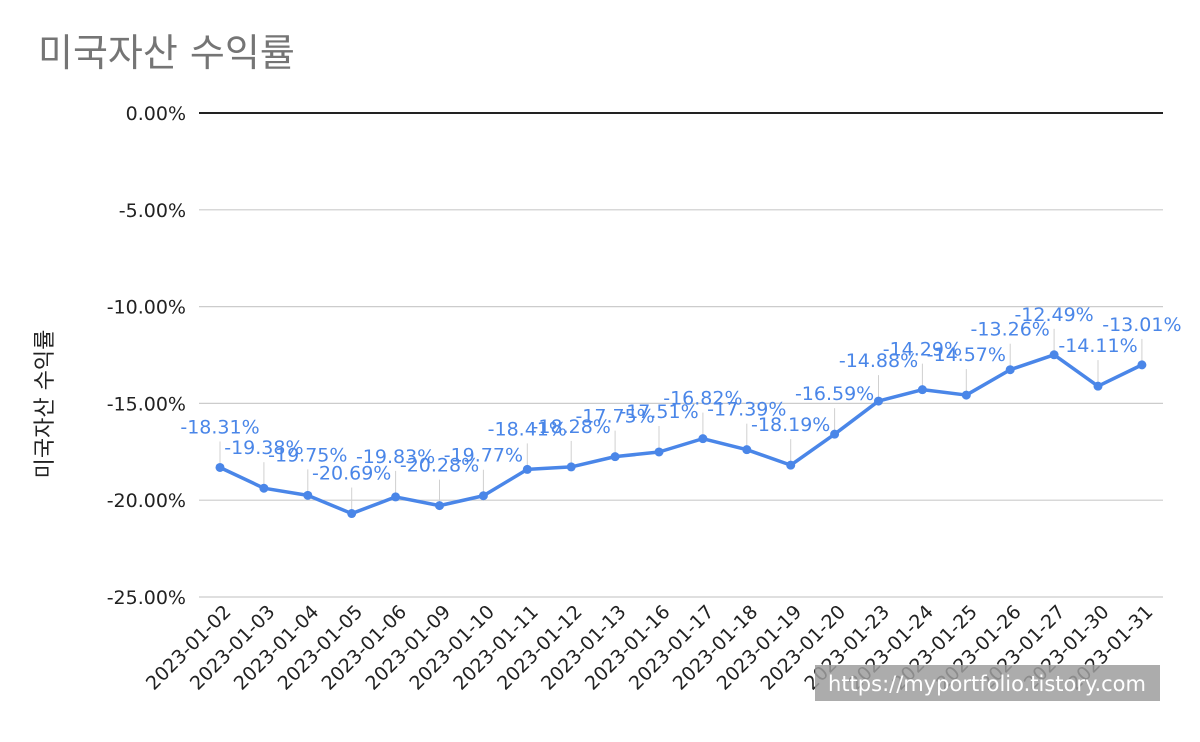  What do you see at coordinates (483, 456) in the screenshot?
I see `data-label: -19.77%` at bounding box center [483, 456].